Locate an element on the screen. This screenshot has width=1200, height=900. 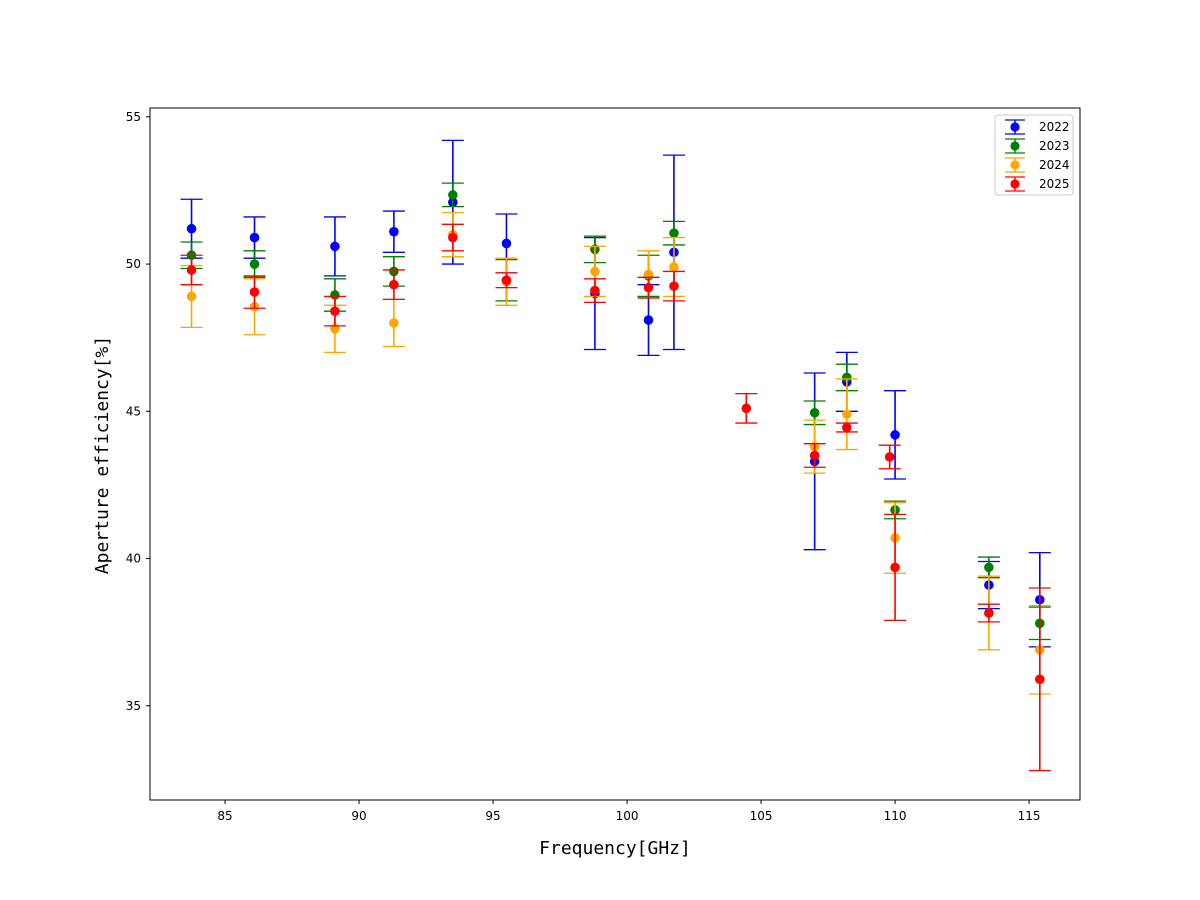
x-tick-label: 115 is located at coordinates (1029, 816).